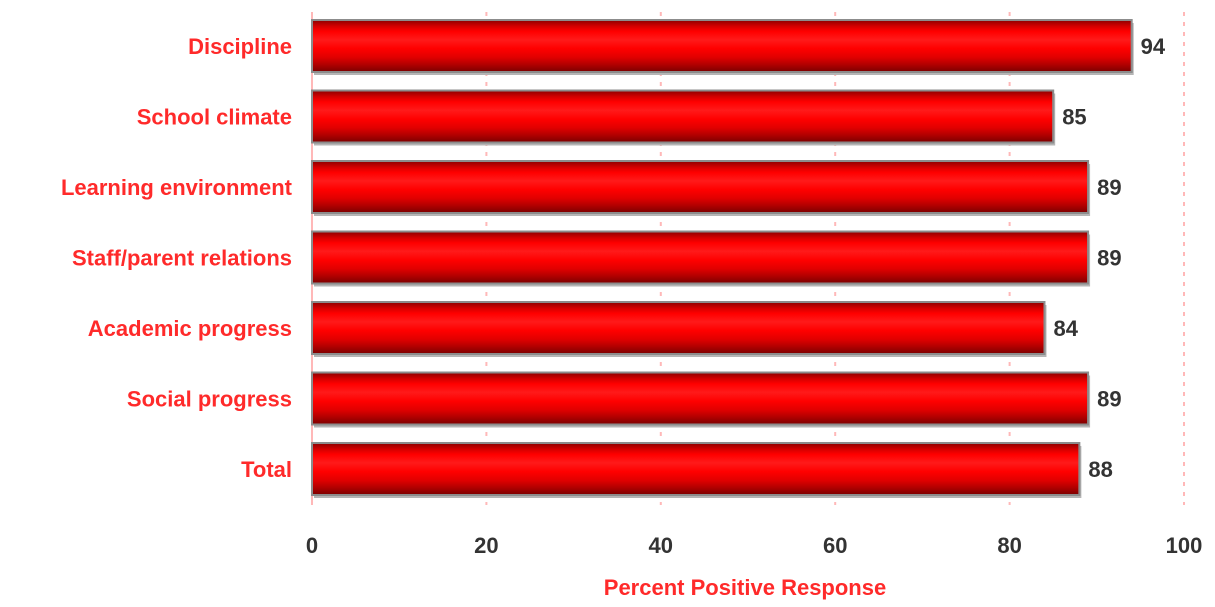 Image resolution: width=1215 pixels, height=607 pixels. Describe the element at coordinates (266, 469) in the screenshot. I see `category-label: Total` at that location.